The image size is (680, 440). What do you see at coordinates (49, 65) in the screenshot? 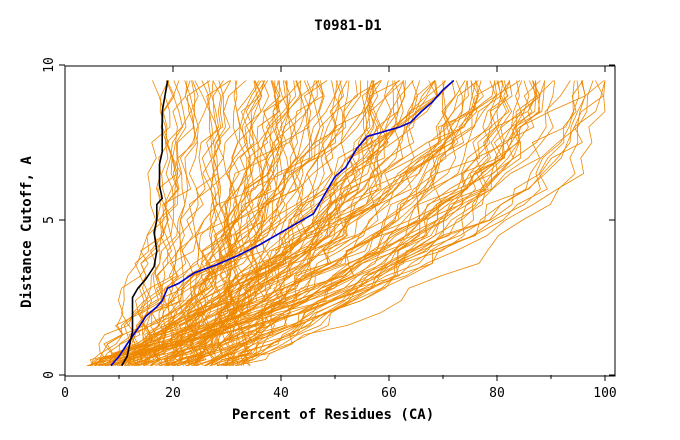
I see `y-tick-label: 10` at bounding box center [49, 65].